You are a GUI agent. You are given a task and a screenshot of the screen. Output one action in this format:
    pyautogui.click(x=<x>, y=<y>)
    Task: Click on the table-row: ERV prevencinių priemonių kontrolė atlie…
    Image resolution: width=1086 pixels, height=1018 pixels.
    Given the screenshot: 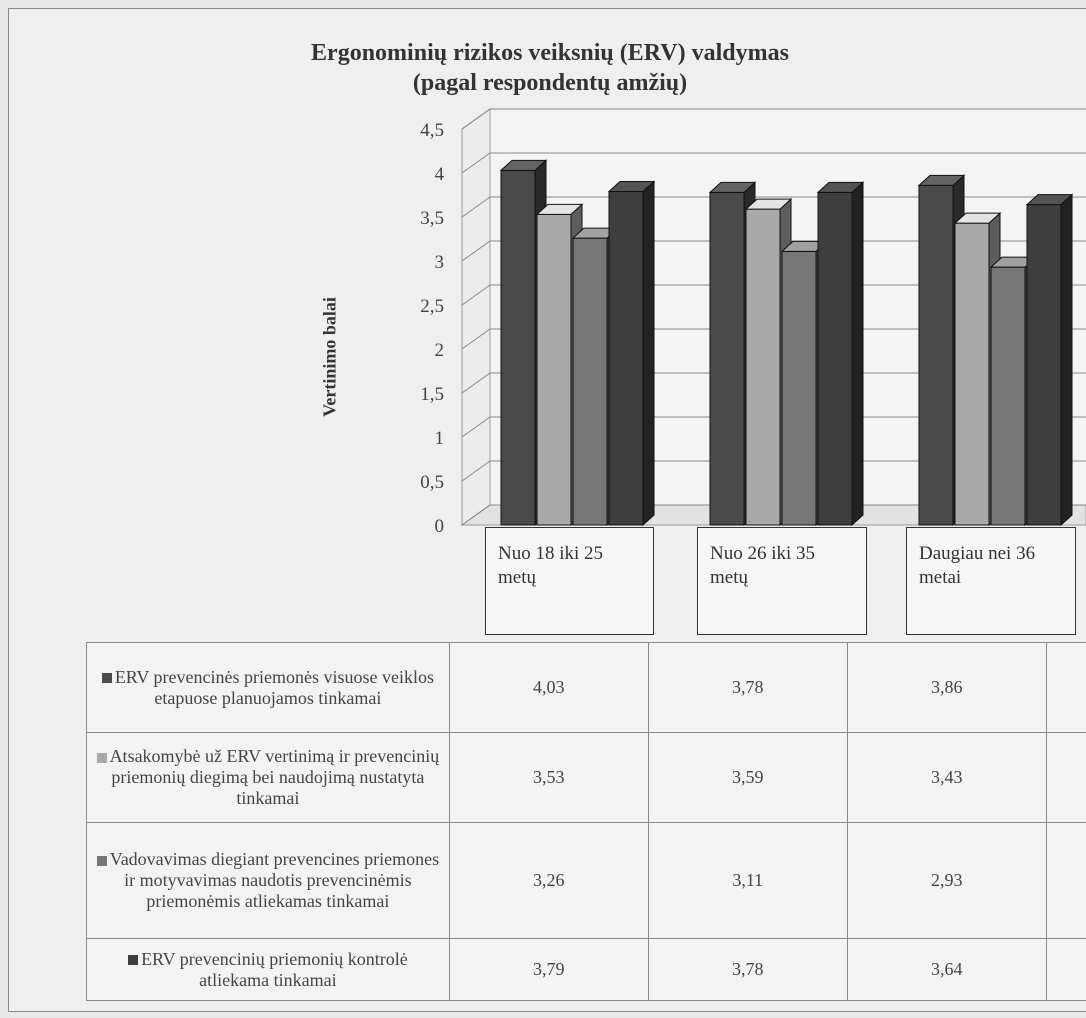 What is the action you would take?
    pyautogui.click(x=586, y=969)
    